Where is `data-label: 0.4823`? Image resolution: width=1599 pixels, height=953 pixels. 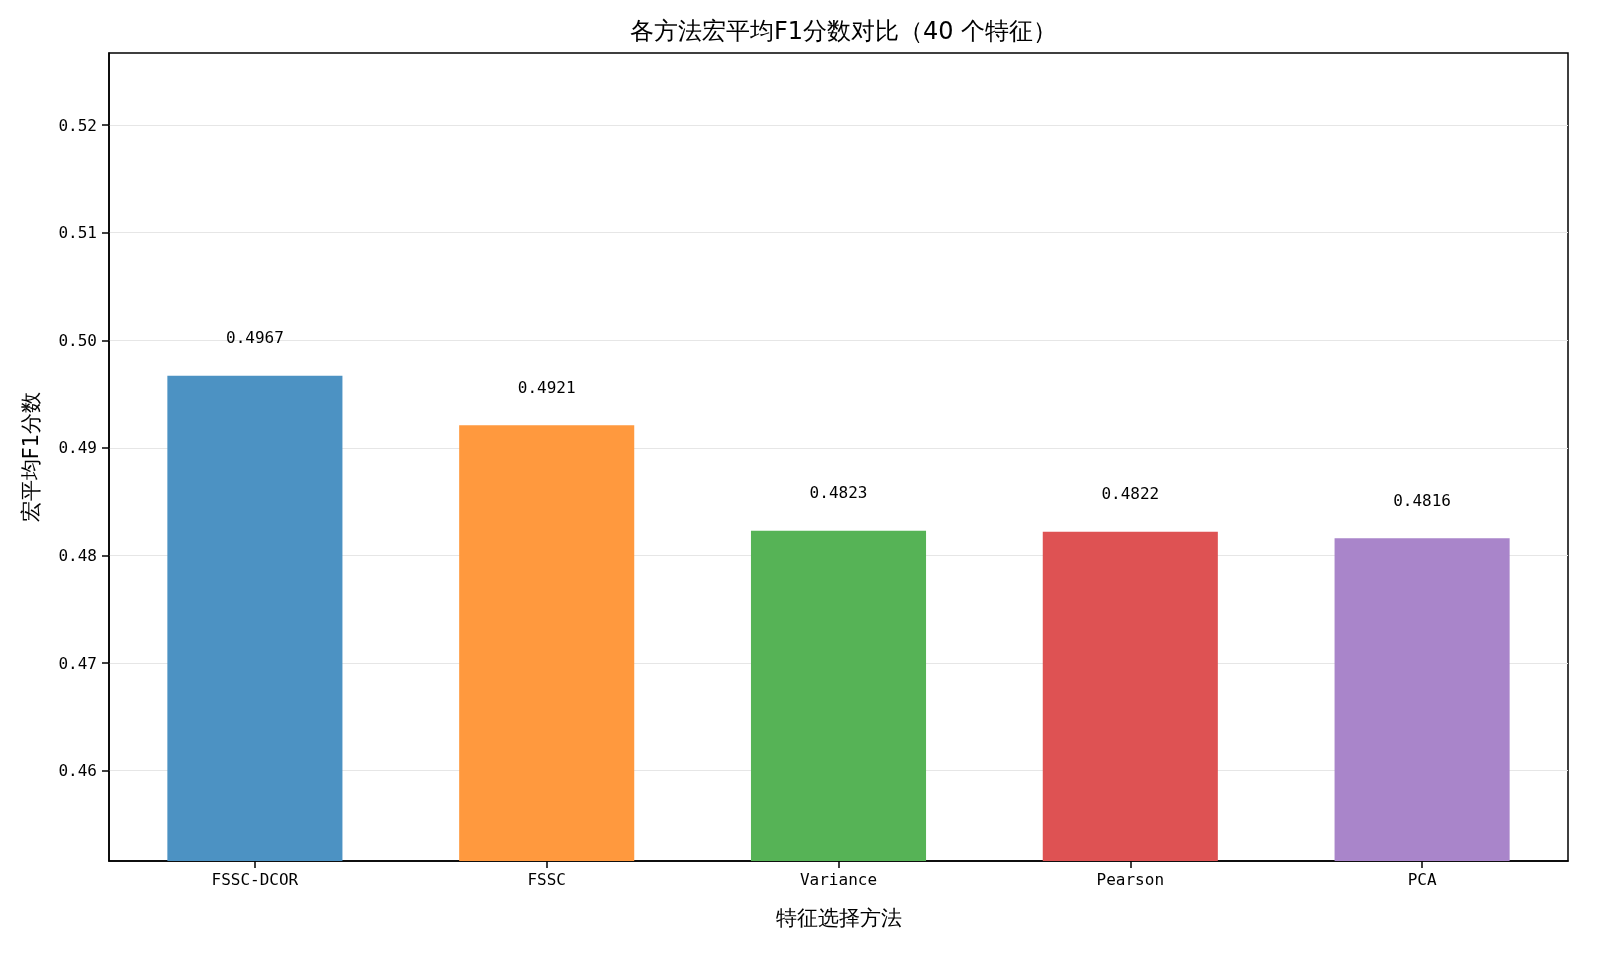 data-label: 0.4823 is located at coordinates (838, 493).